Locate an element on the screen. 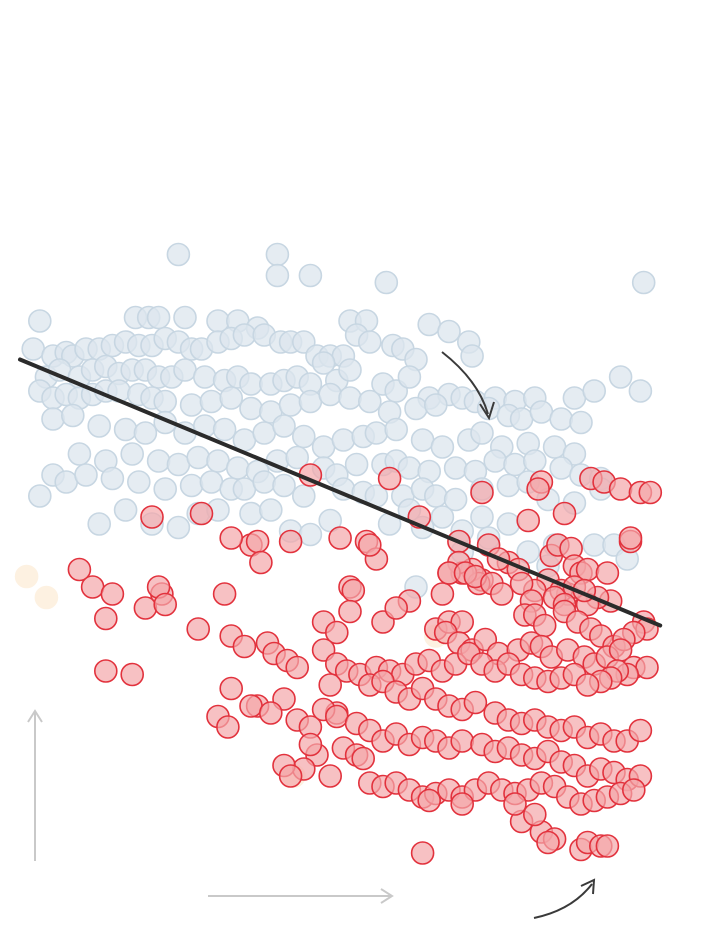  annotation-arrowhead-upper is located at coordinates (487, 411).